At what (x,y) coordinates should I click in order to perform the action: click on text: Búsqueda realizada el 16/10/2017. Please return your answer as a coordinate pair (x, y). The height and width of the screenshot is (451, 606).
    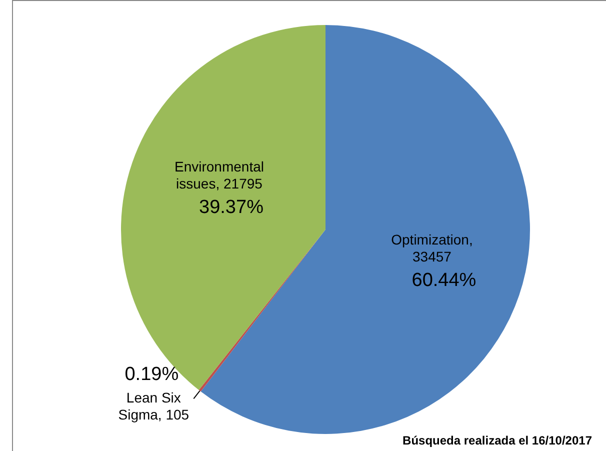
    Looking at the image, I should click on (497, 440).